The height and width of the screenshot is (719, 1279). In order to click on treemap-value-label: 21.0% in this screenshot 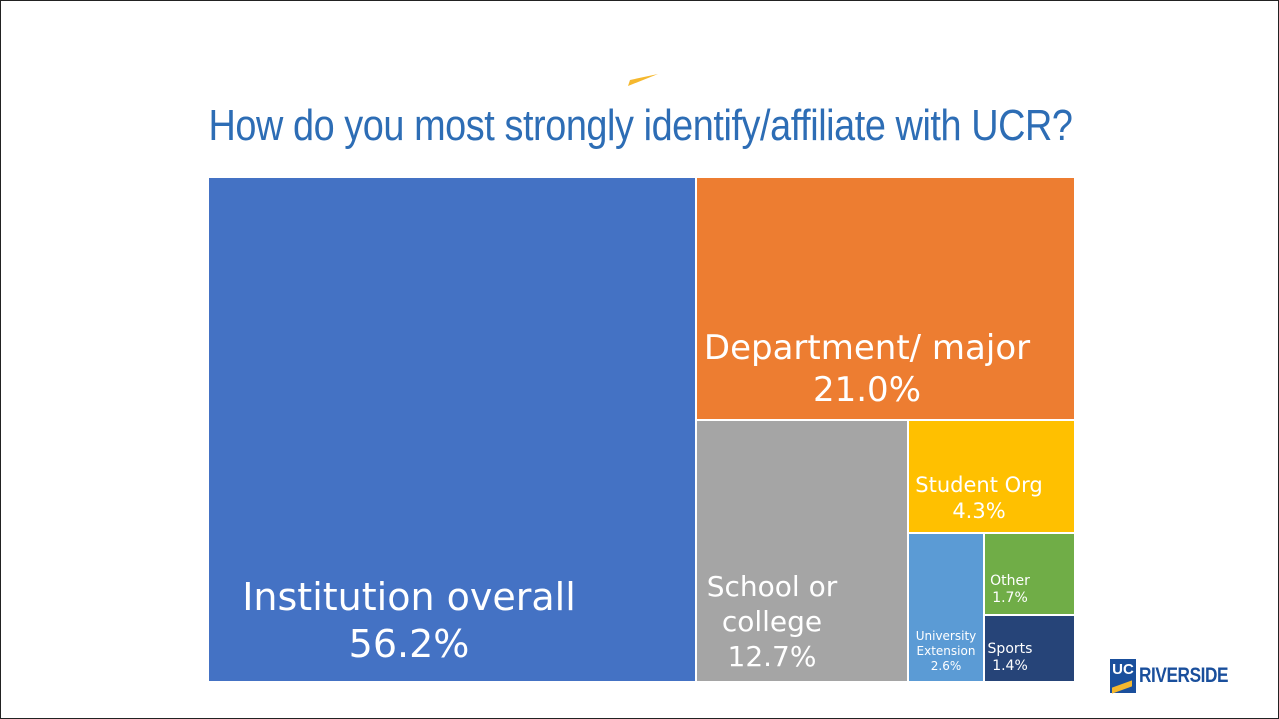, I will do `click(867, 390)`.